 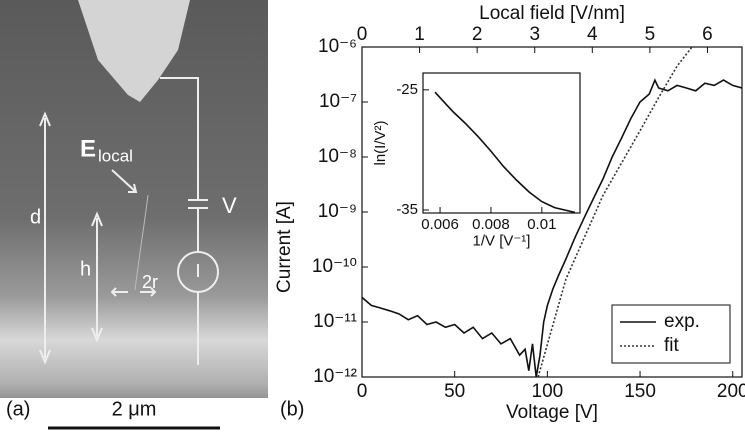 I want to click on x2-tick-label: 0, so click(x=362, y=34).